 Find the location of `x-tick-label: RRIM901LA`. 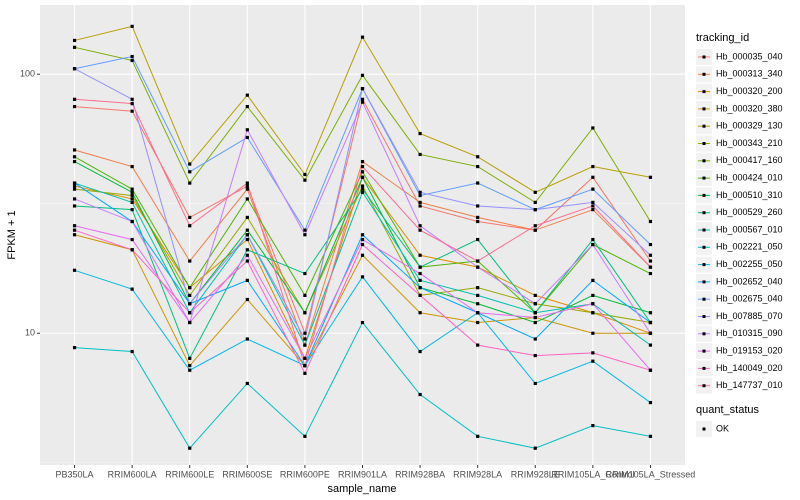

x-tick-label: RRIM901LA is located at coordinates (362, 474).